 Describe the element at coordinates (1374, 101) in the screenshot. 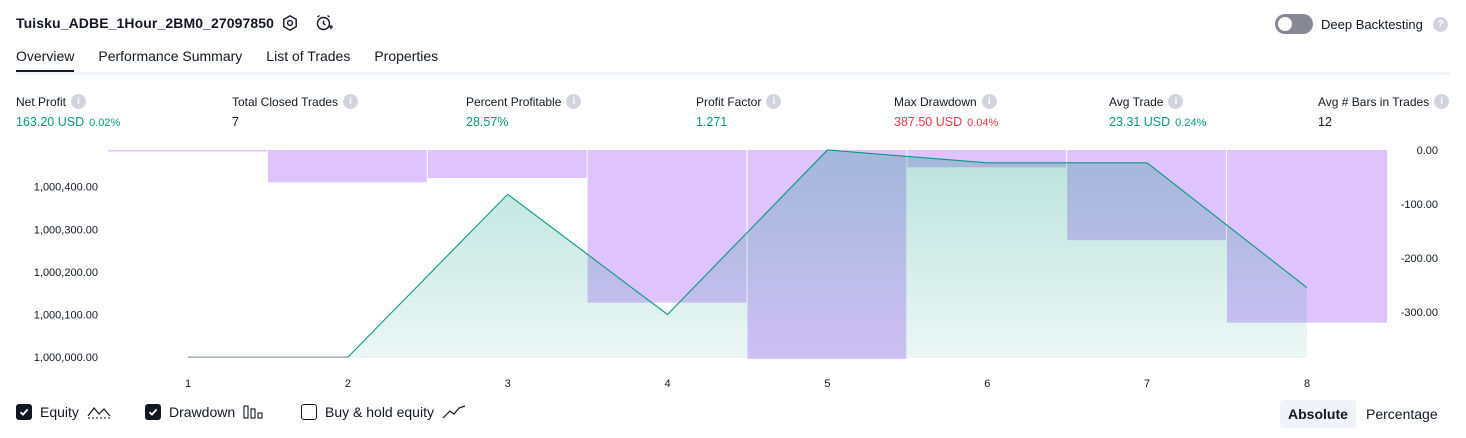

I see `metric-label: Avg # Bars in Trades` at that location.